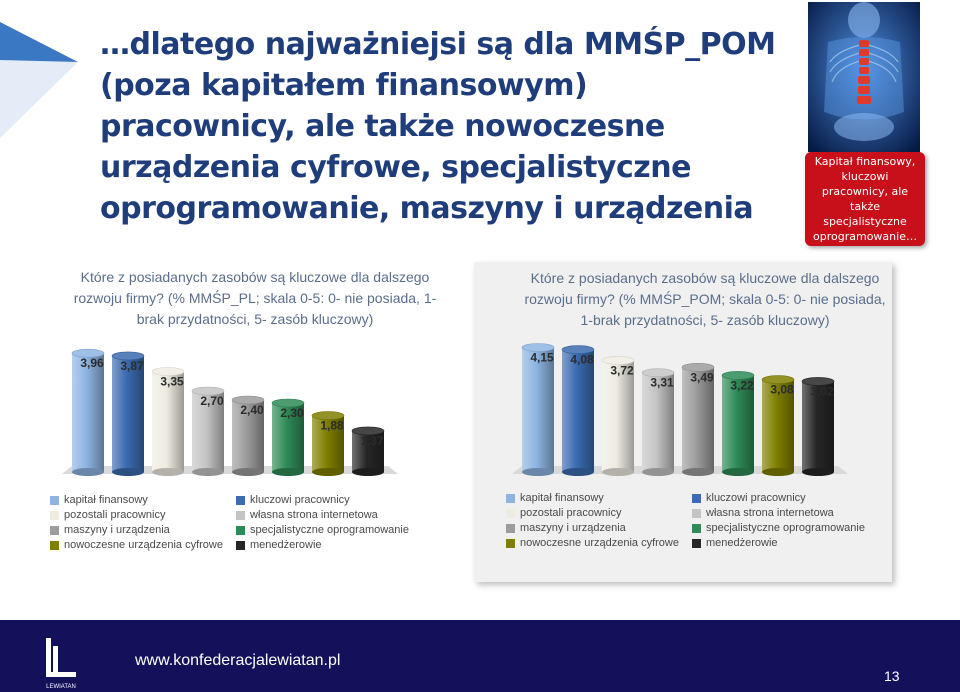  What do you see at coordinates (702, 377) in the screenshot?
I see `bar-value-label: 3,49` at bounding box center [702, 377].